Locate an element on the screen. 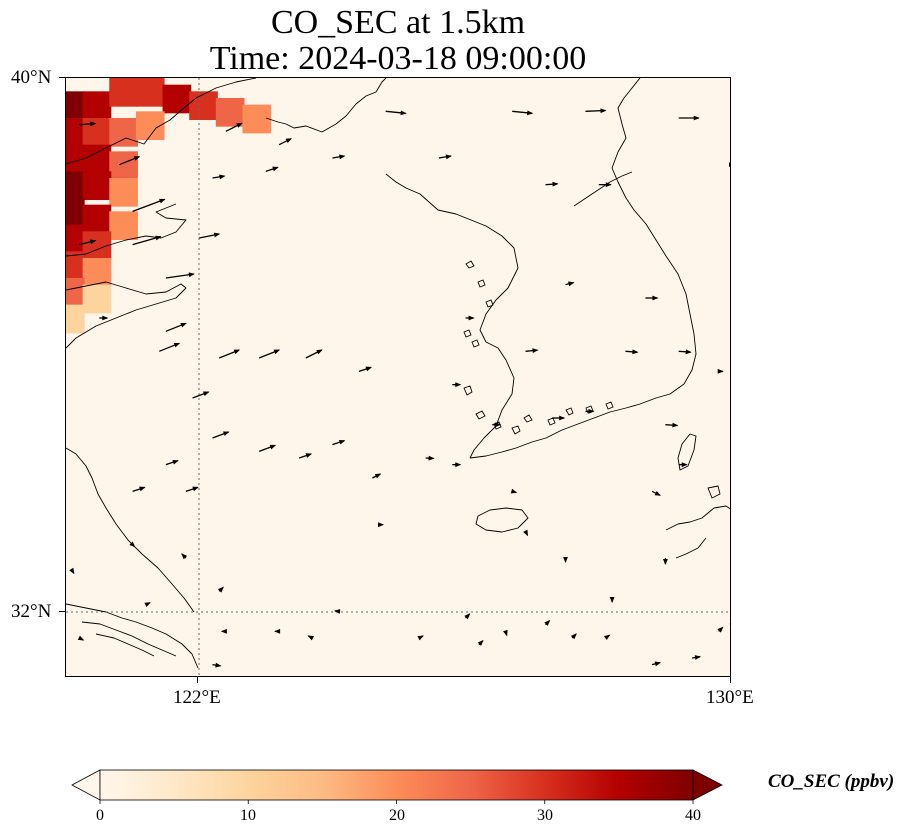  coastline-korea-south is located at coordinates (583, 268).